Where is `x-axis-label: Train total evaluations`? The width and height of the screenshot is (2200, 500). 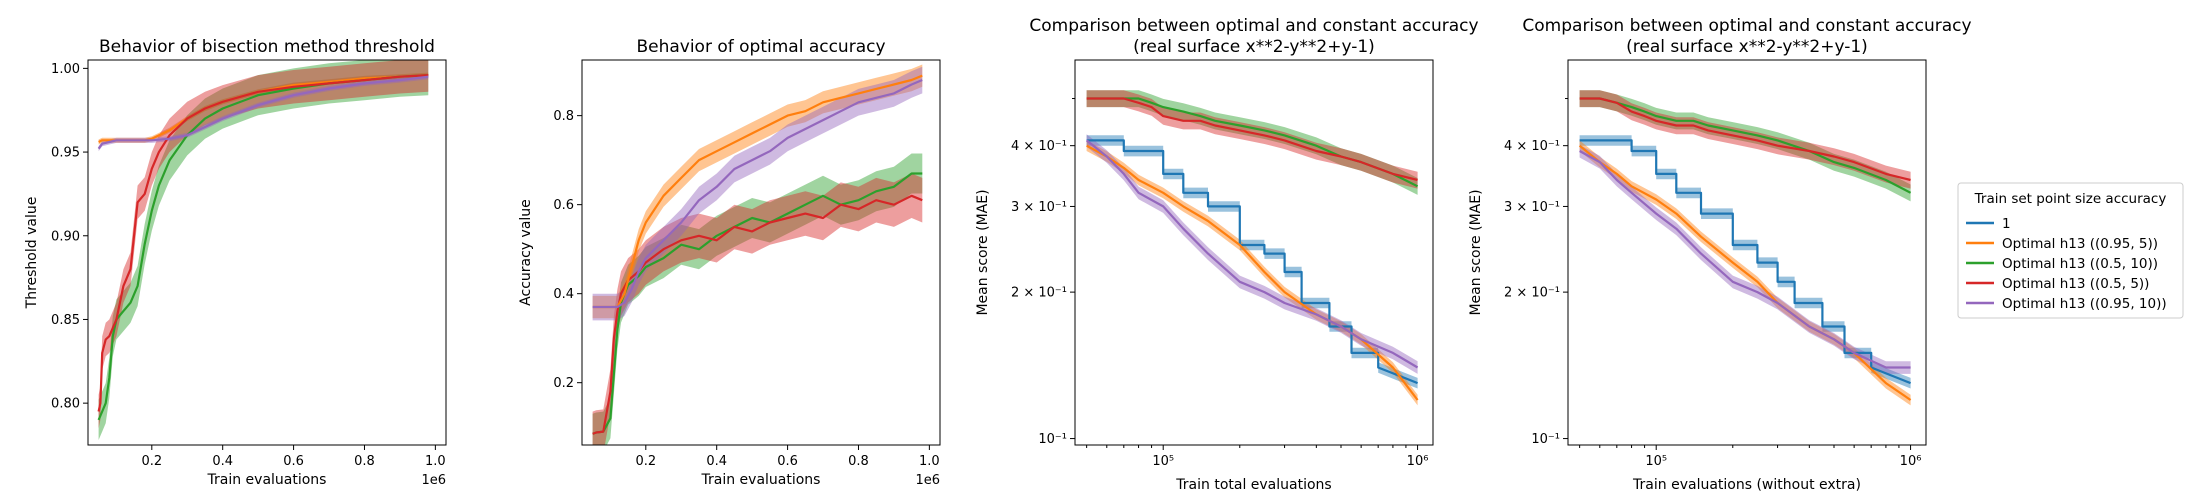 x-axis-label: Train total evaluations is located at coordinates (1253, 485).